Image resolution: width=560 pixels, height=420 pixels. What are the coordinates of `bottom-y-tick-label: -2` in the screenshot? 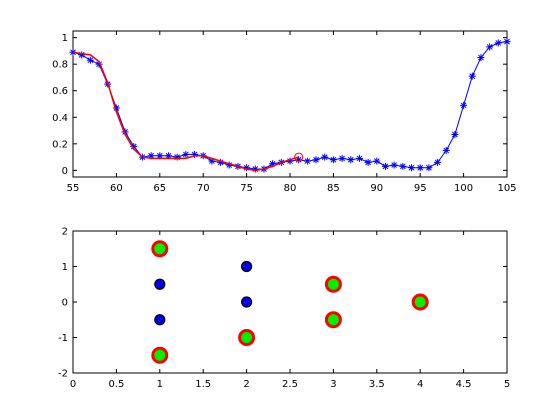 It's located at (63, 374).